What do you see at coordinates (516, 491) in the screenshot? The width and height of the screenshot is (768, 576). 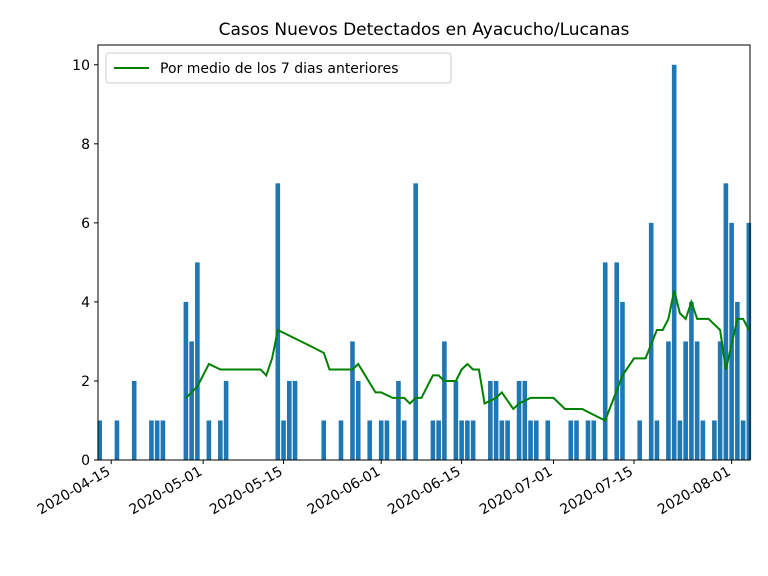 I see `x-tick-label: 2020-07-01` at bounding box center [516, 491].